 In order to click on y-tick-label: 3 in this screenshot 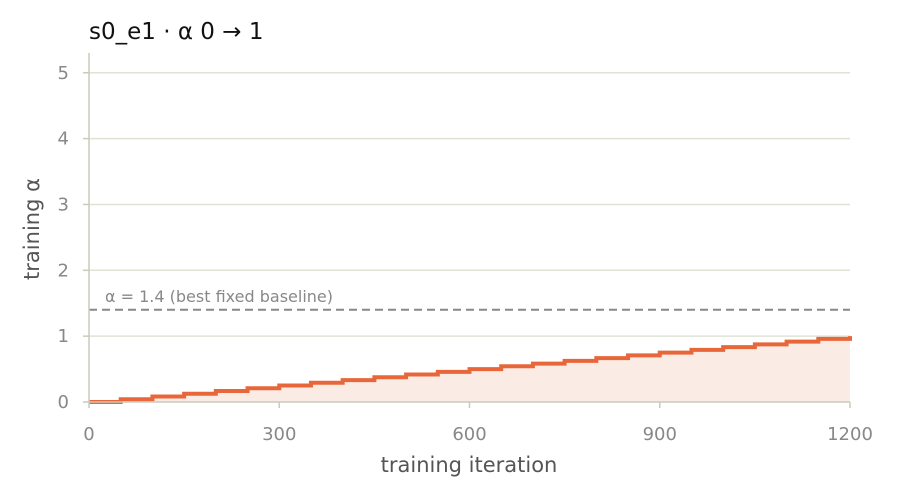, I will do `click(63, 204)`.